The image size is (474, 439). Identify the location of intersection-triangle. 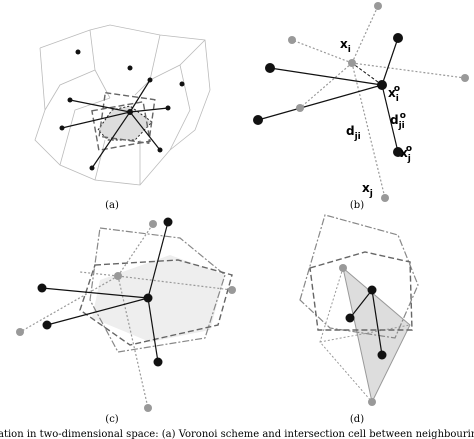
(376, 335).